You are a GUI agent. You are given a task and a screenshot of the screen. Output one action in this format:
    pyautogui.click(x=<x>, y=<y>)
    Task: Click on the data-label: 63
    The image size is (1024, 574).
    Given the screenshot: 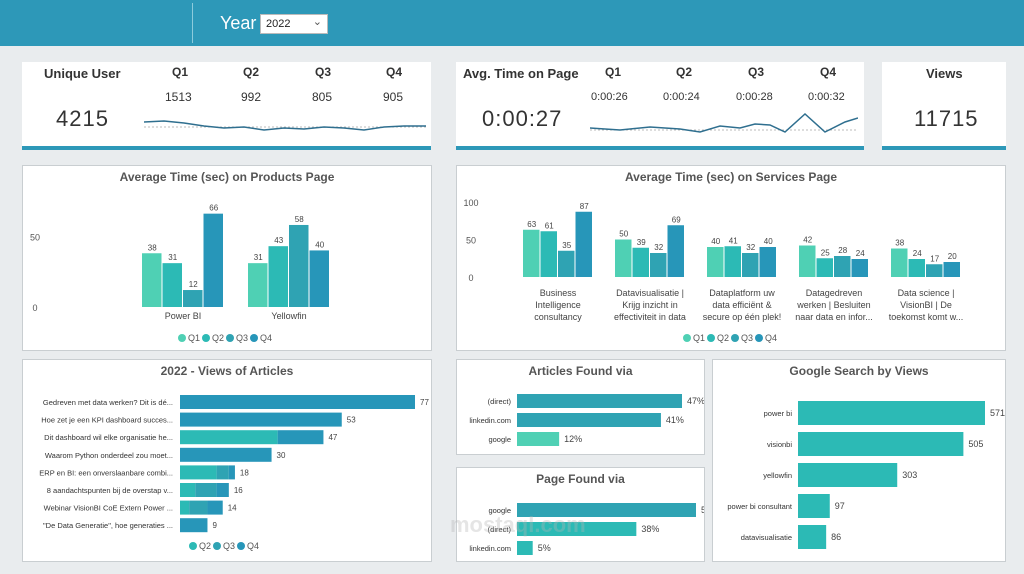 What is the action you would take?
    pyautogui.click(x=531, y=224)
    